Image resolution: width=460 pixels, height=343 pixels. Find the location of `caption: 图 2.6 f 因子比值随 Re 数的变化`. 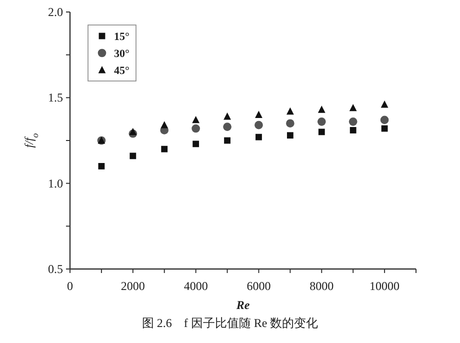

caption: 图 2.6 f 因子比值随 Re 数的变化 is located at coordinates (230, 323).